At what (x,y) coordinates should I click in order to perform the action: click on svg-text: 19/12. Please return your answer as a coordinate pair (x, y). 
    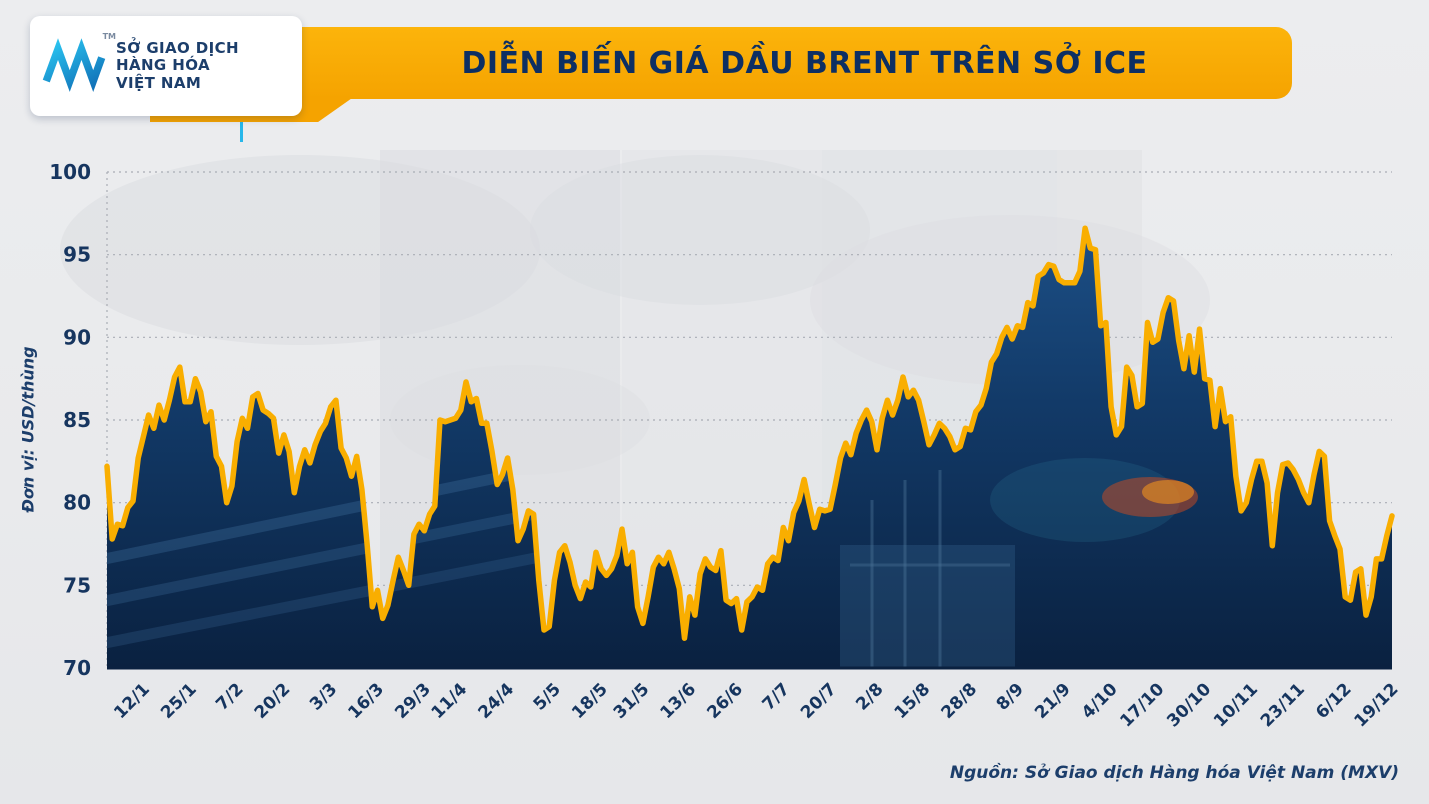
    Looking at the image, I should click on (1377, 705).